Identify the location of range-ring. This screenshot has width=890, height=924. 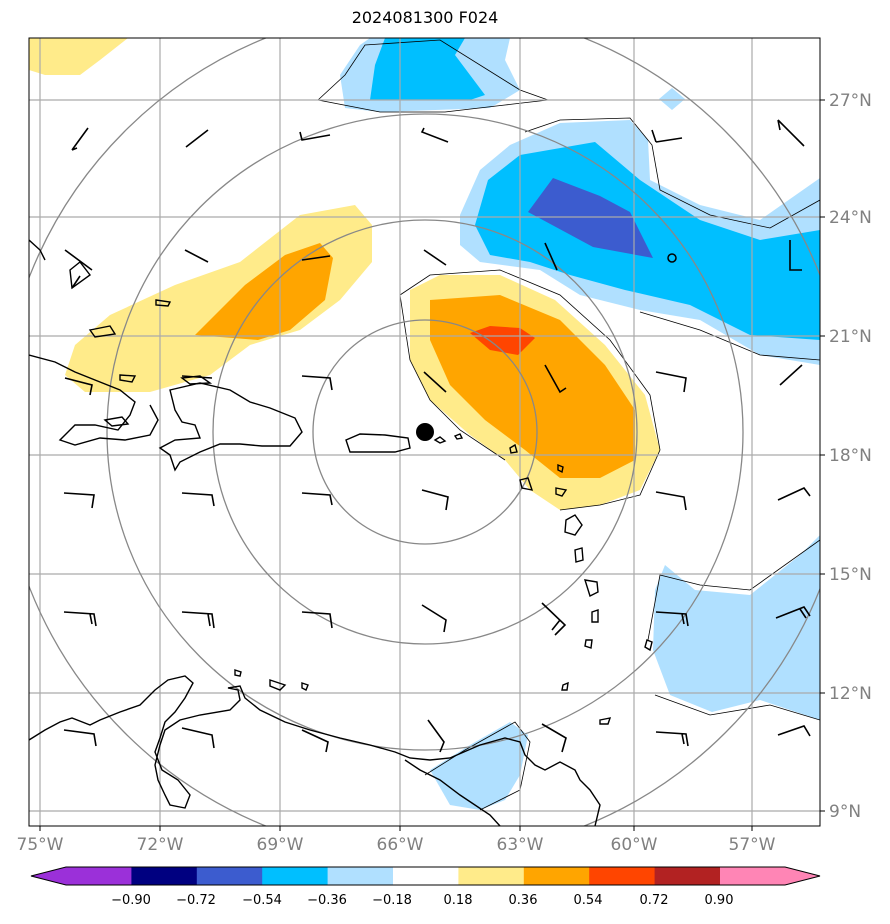
(425, 432).